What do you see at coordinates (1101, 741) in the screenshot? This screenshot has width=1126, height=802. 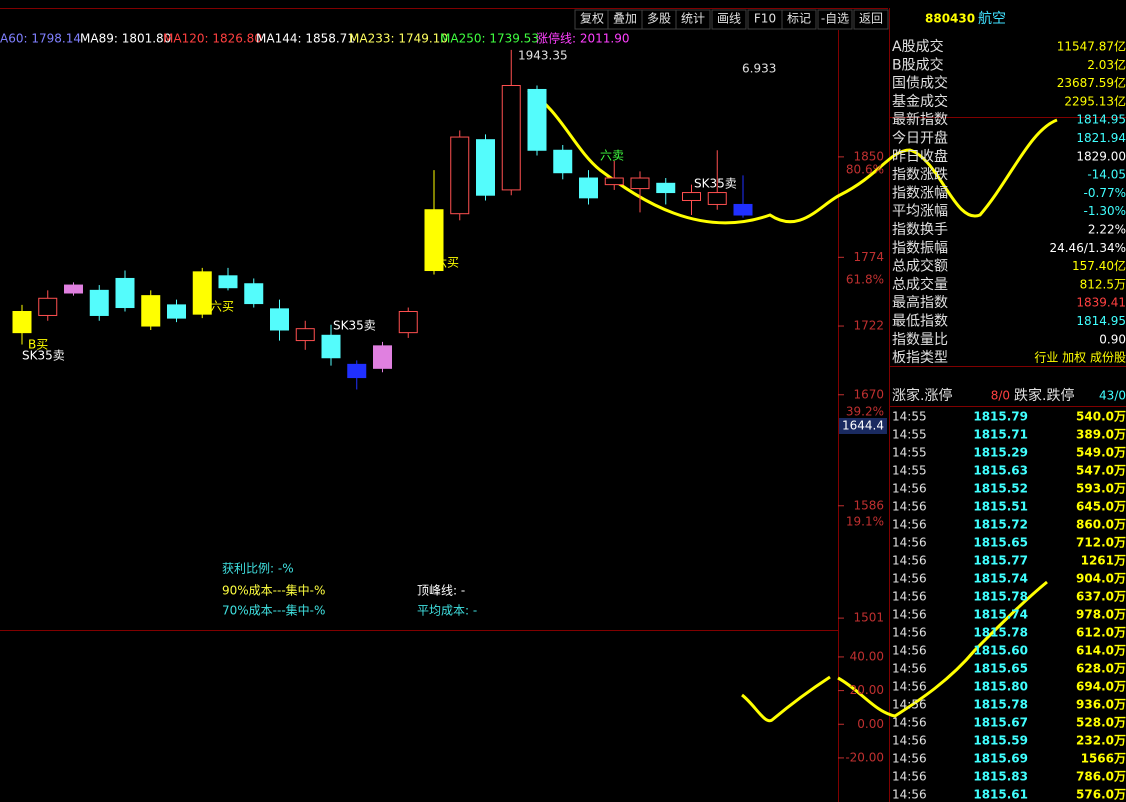 I see `tape-volume: 232.0万` at bounding box center [1101, 741].